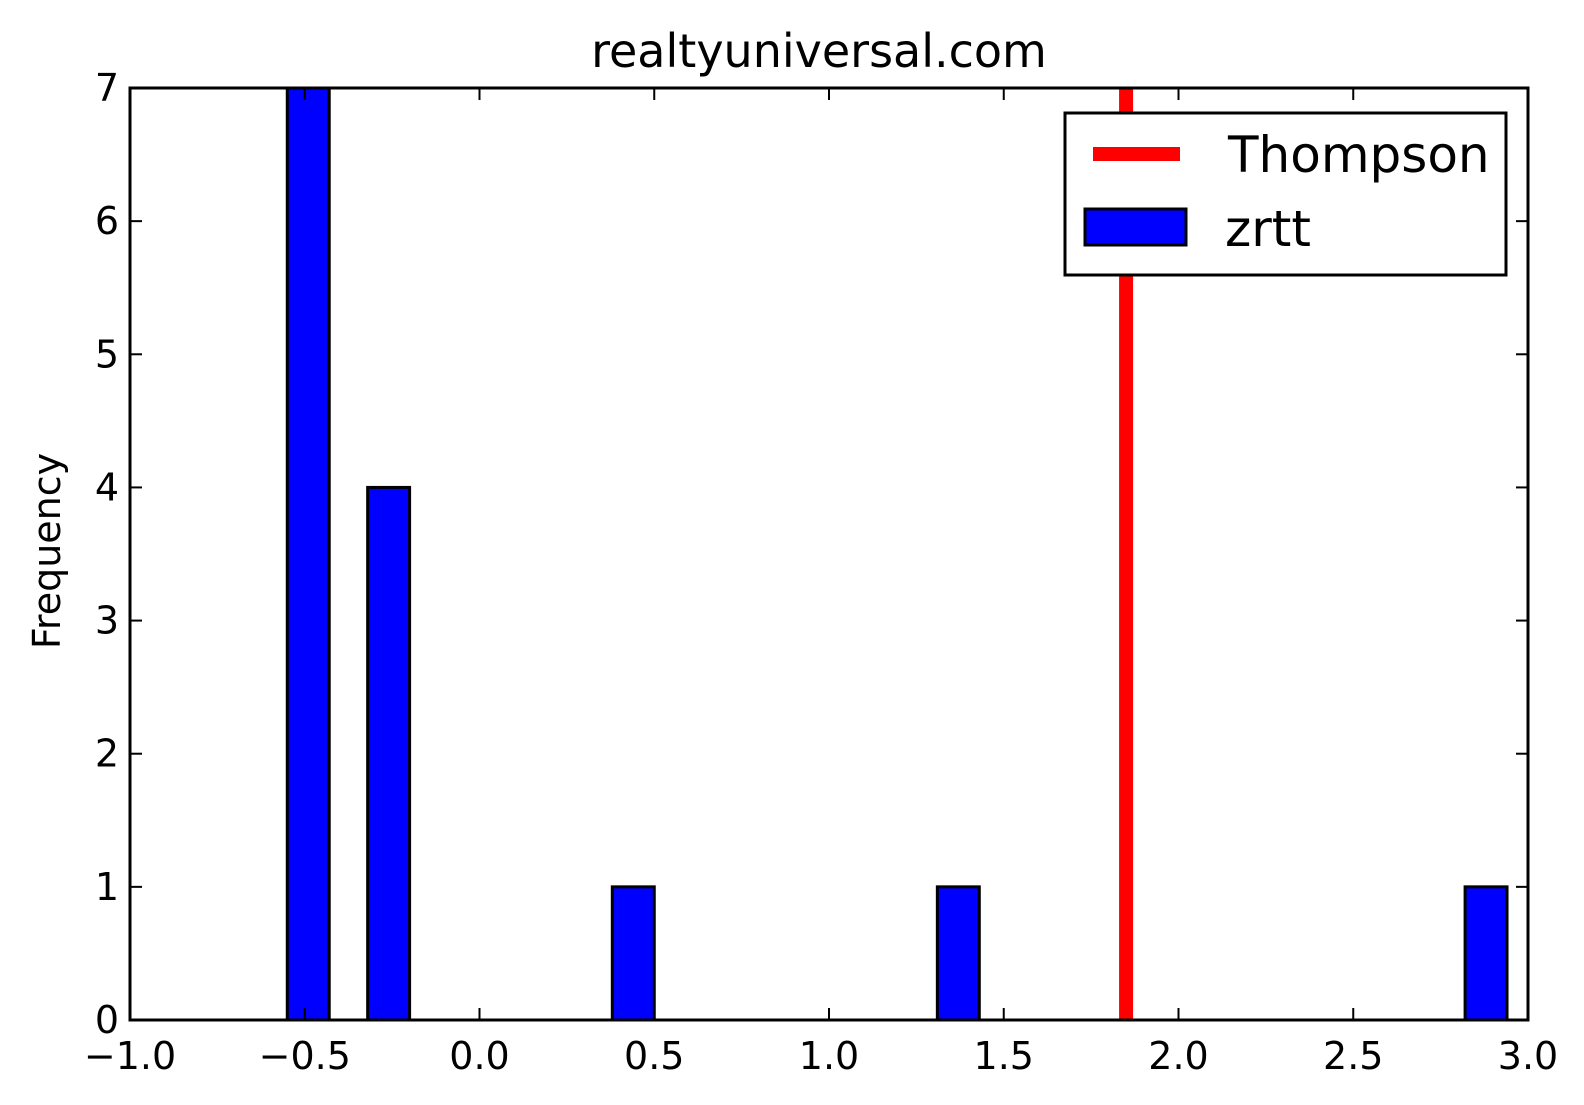 This screenshot has width=1584, height=1105. What do you see at coordinates (1178, 1056) in the screenshot?
I see `x-tick-label: 2.0` at bounding box center [1178, 1056].